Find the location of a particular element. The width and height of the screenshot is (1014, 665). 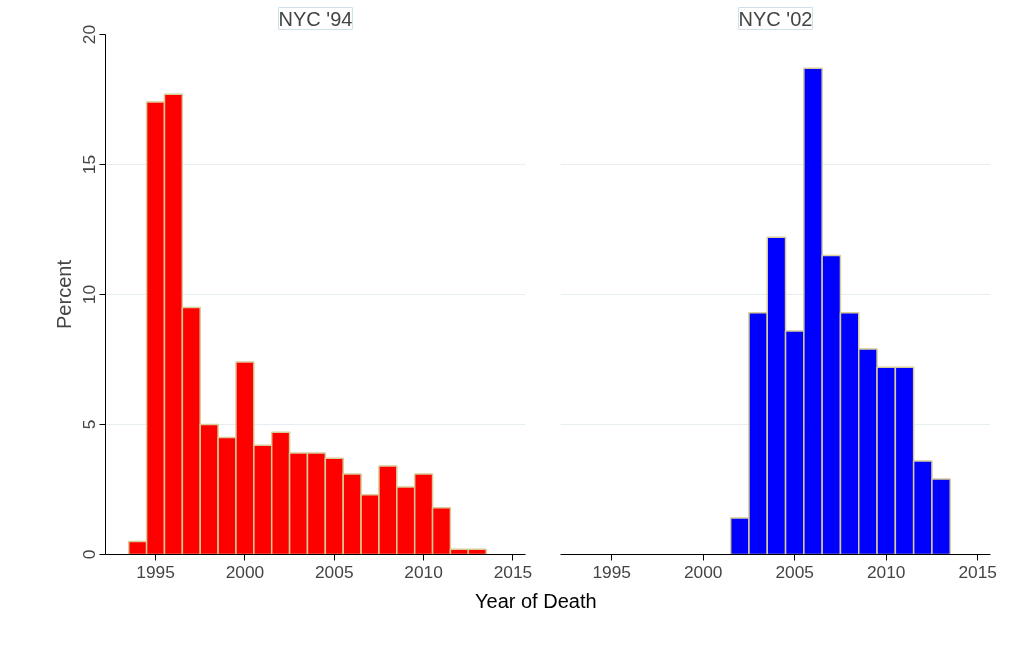

y-tick-label: 20 is located at coordinates (88, 34).